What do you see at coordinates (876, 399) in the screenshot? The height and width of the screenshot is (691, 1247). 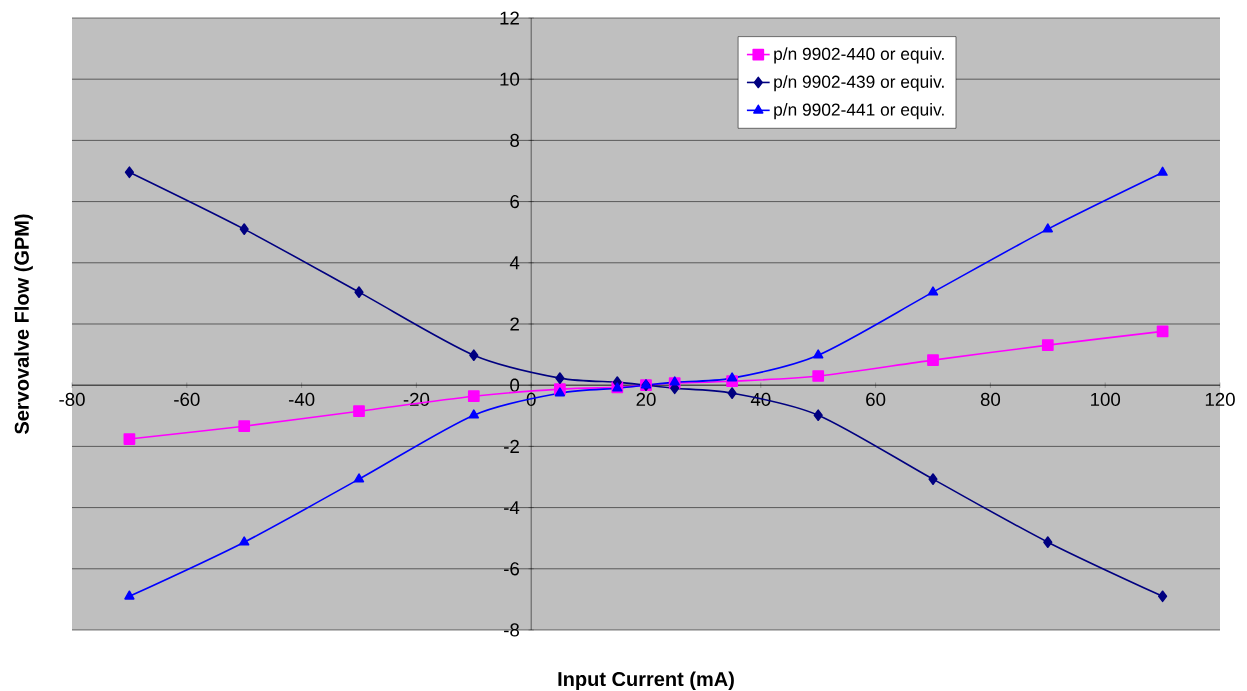 I see `x-tick-label: 60` at bounding box center [876, 399].